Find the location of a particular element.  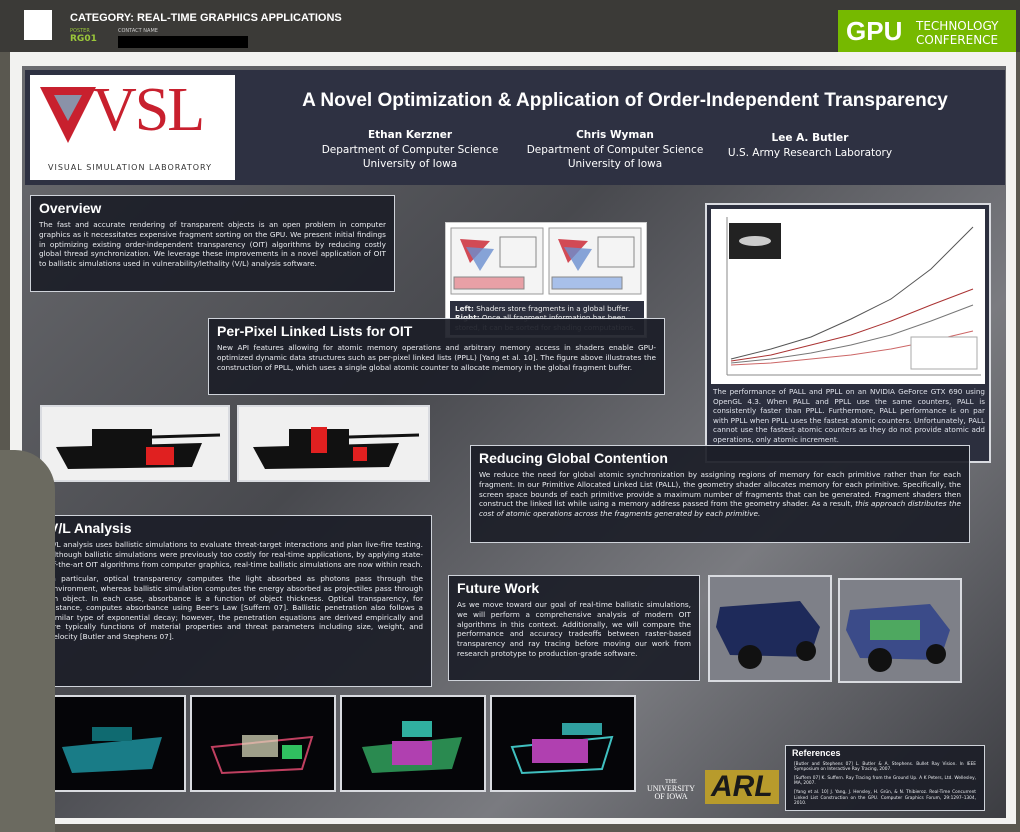

conference-banner: GPU TECHNOLOGY CONFERENCE is located at coordinates (927, 32).